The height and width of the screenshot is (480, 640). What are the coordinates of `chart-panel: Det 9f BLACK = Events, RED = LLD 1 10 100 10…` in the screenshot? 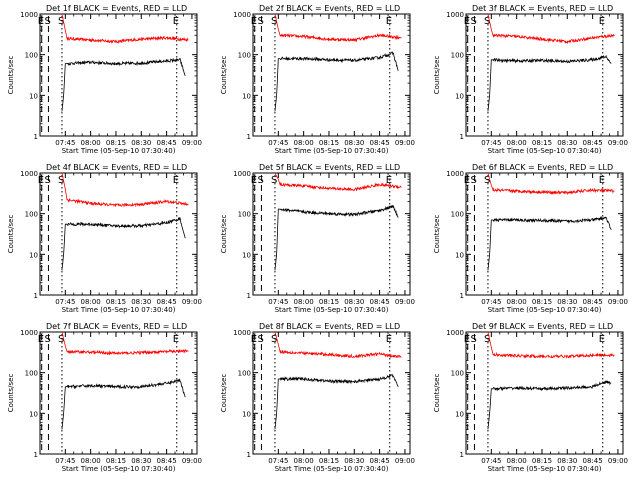 It's located at (530, 397).